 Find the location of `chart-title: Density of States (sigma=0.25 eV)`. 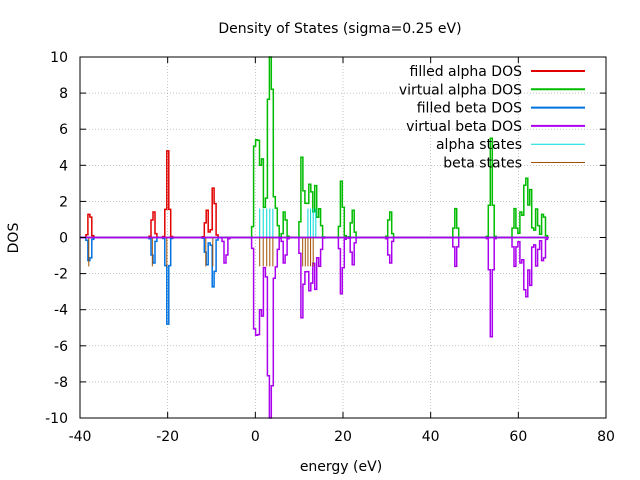

chart-title: Density of States (sigma=0.25 eV) is located at coordinates (339, 29).